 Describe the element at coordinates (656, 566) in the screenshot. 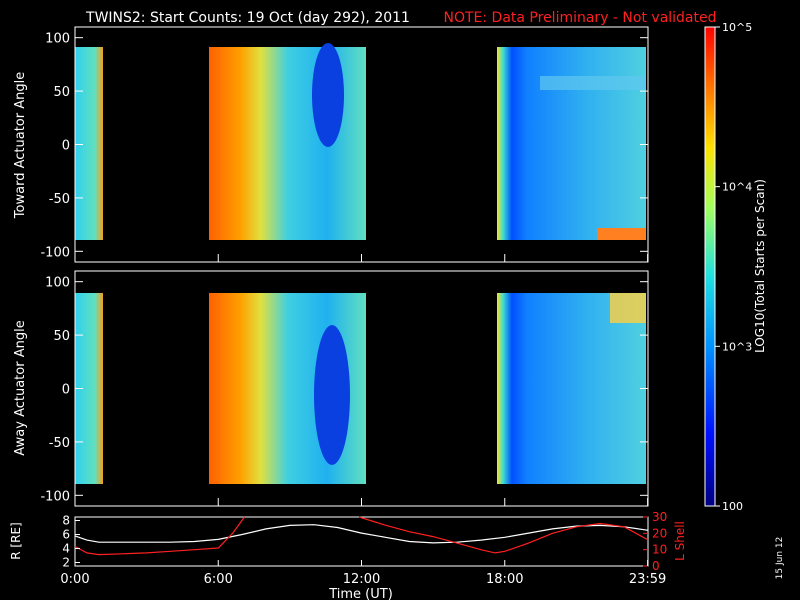

I see `orbit-right-tick-label: 0` at that location.